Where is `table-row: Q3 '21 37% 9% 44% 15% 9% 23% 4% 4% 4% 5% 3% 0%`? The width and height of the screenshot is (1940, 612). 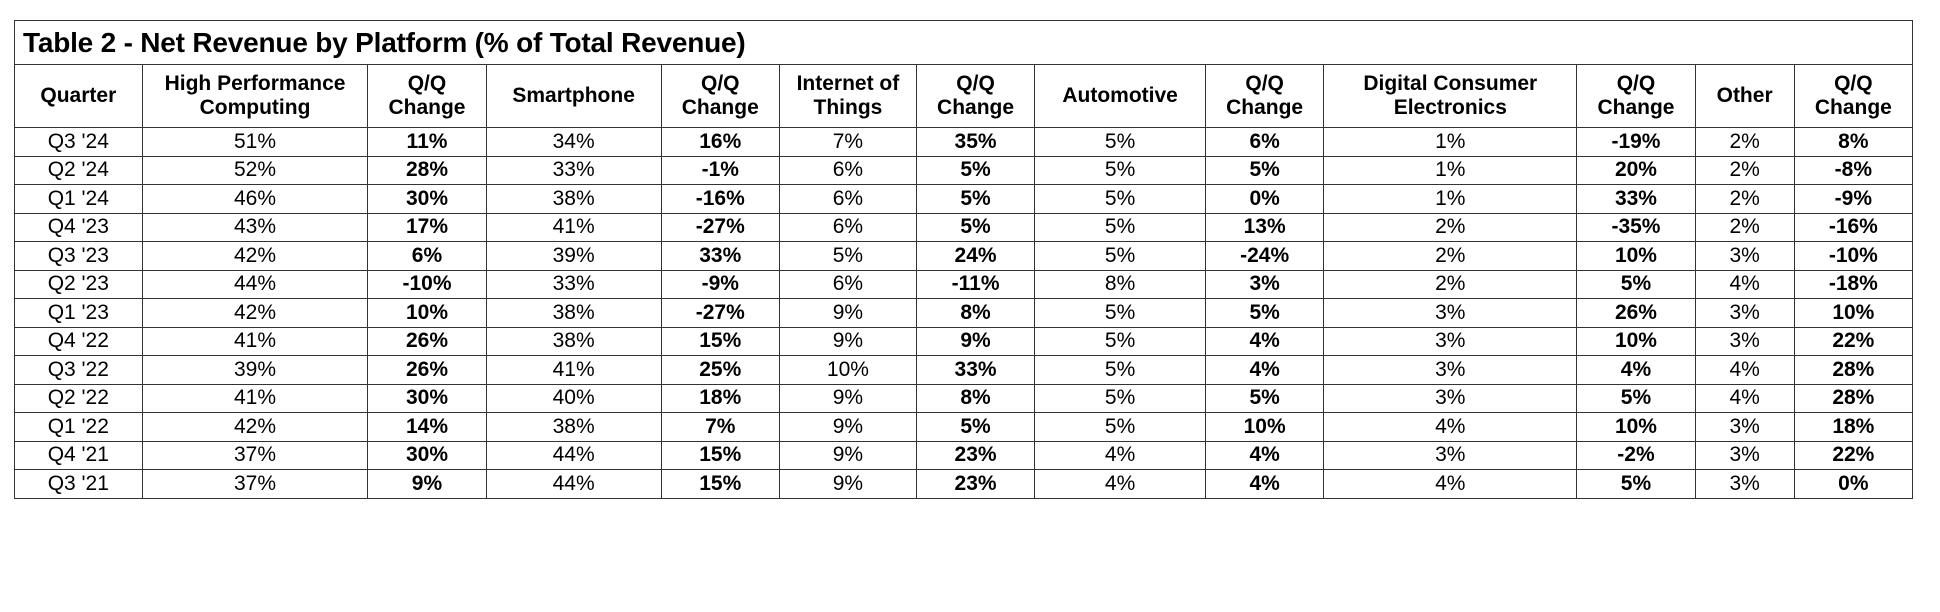 table-row: Q3 '21 37% 9% 44% 15% 9% 23% 4% 4% 4% 5% 3% 0% is located at coordinates (964, 484).